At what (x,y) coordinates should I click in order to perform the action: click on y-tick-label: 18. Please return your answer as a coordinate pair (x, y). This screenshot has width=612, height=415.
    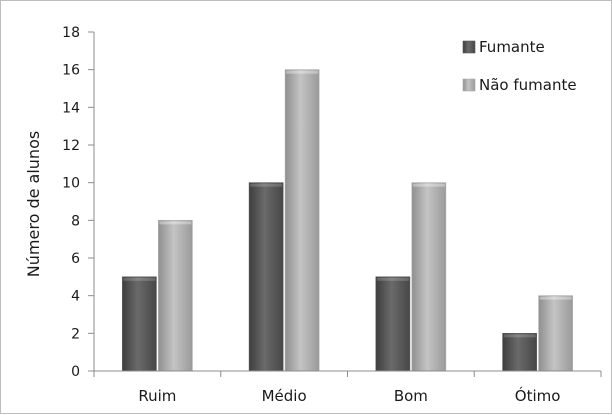
    Looking at the image, I should click on (71, 33).